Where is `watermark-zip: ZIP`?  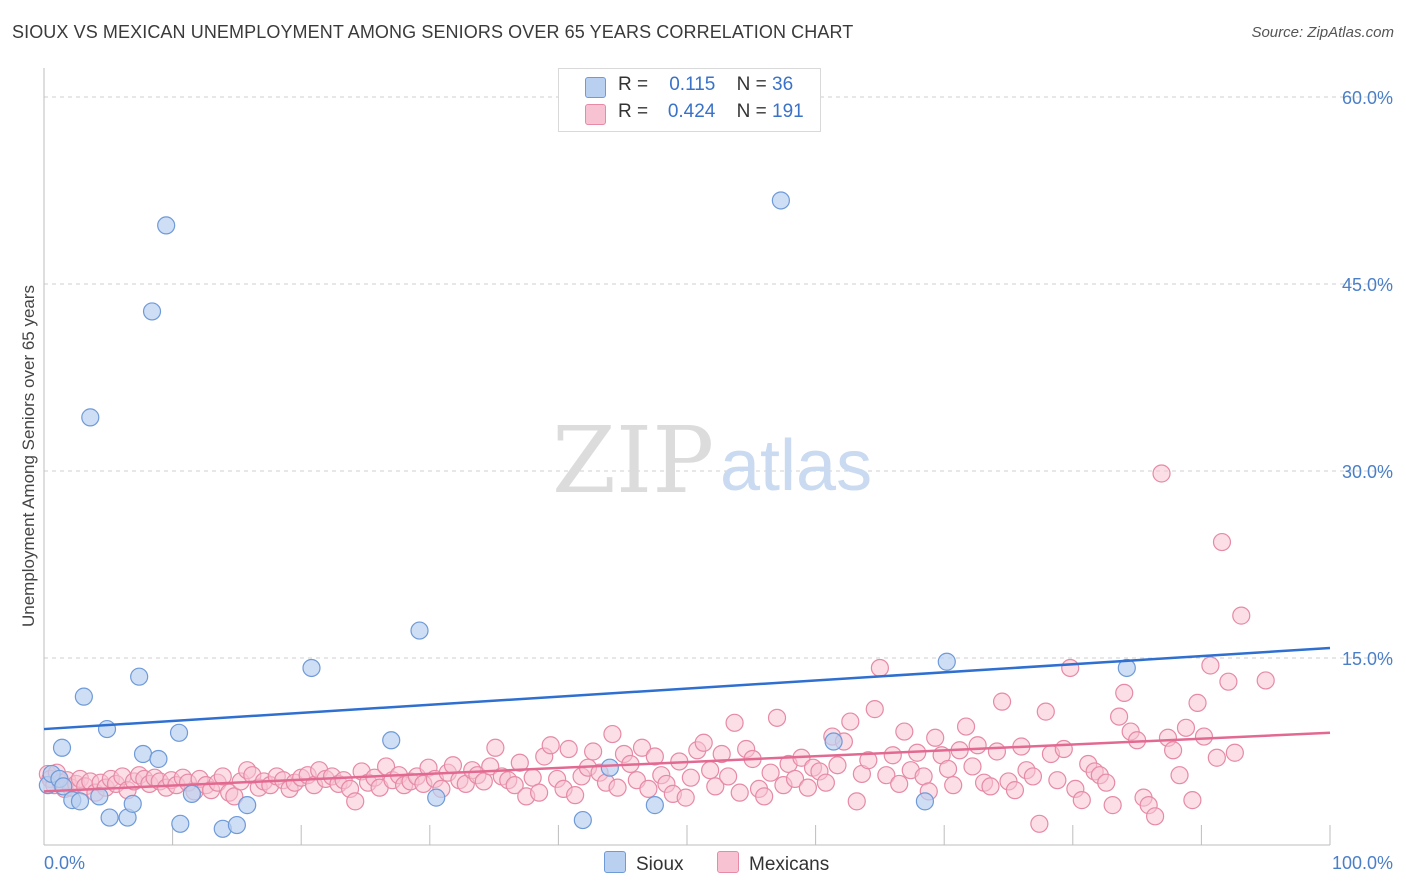 watermark-zip: ZIP is located at coordinates (633, 460).